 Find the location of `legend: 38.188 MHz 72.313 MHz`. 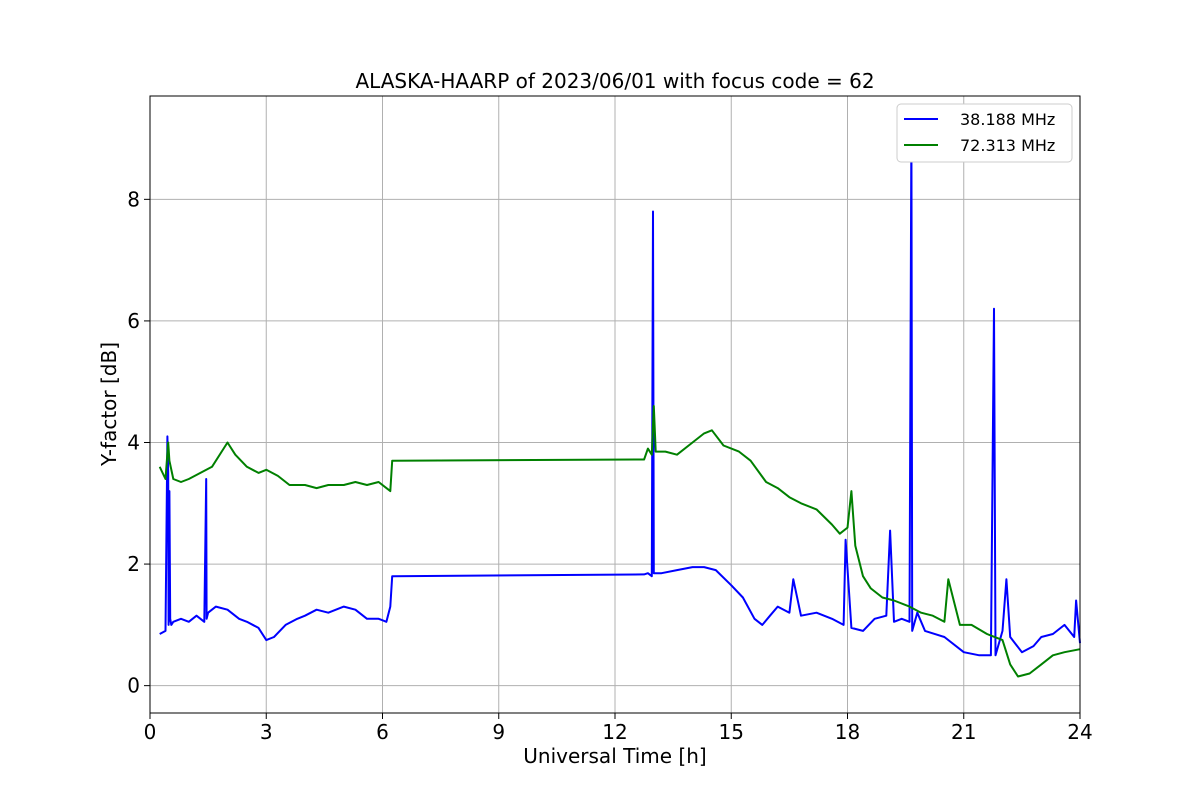

legend: 38.188 MHz 72.313 MHz is located at coordinates (984, 133).